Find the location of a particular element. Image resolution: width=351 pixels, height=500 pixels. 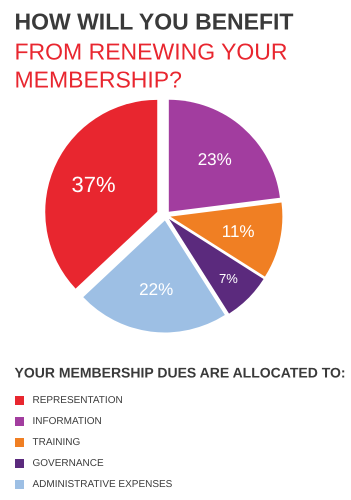

legend-label: REPRESENTATION is located at coordinates (77, 400).